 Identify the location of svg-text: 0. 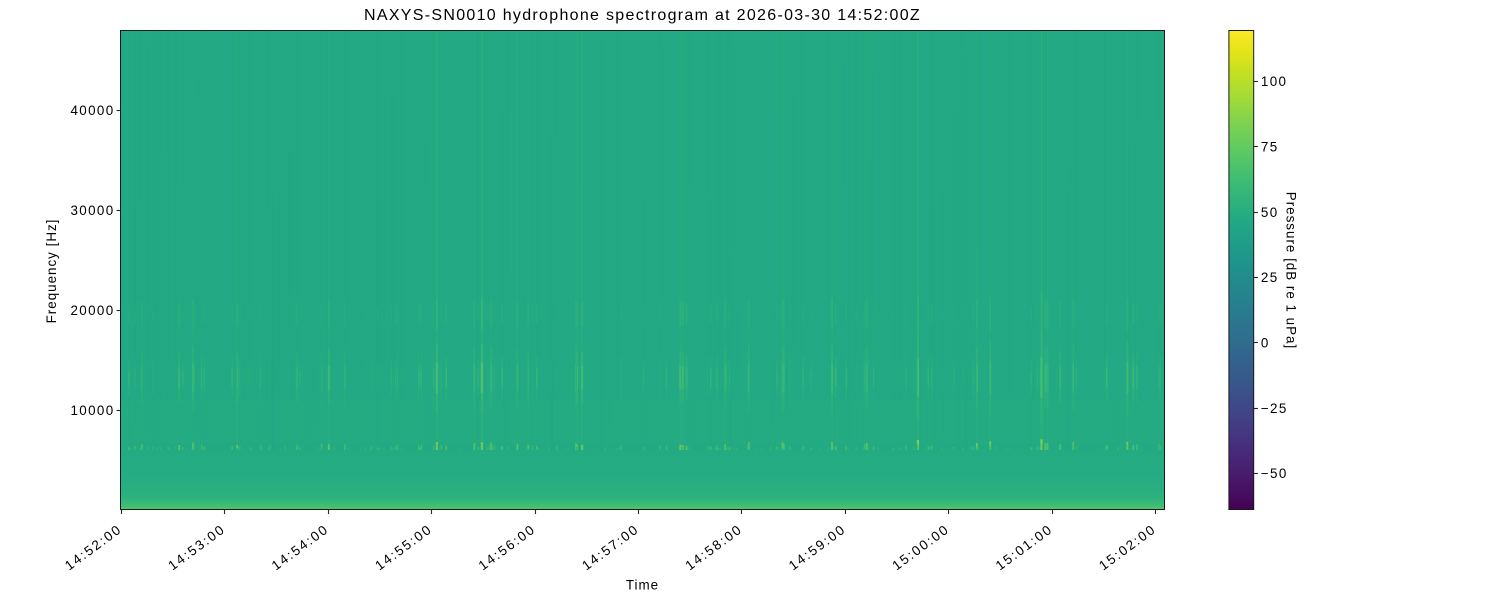
(1265, 342).